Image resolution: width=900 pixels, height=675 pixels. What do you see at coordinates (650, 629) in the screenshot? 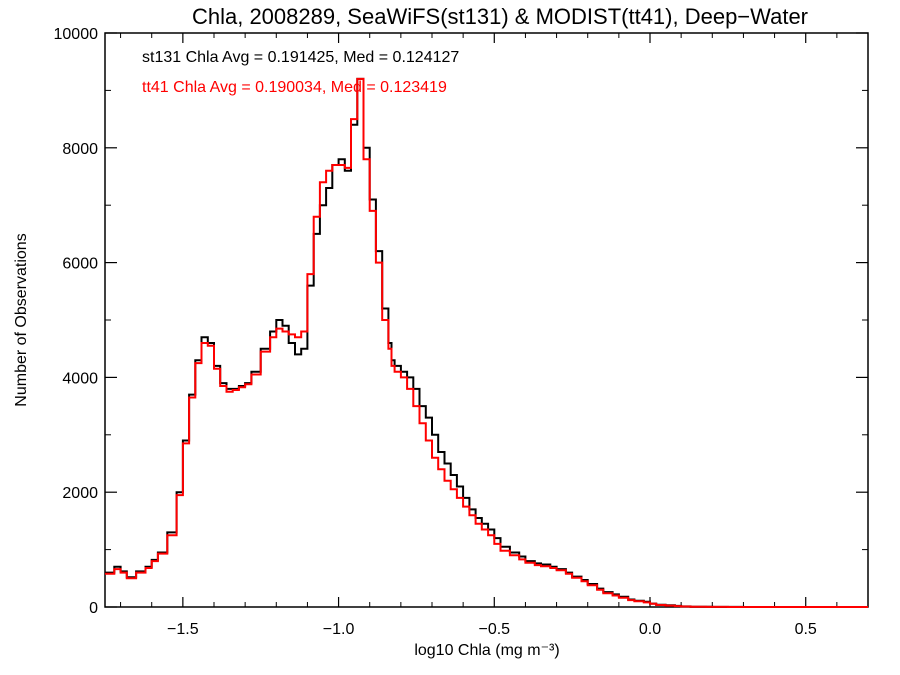
I see `x-tick-label: 0.0` at bounding box center [650, 629].